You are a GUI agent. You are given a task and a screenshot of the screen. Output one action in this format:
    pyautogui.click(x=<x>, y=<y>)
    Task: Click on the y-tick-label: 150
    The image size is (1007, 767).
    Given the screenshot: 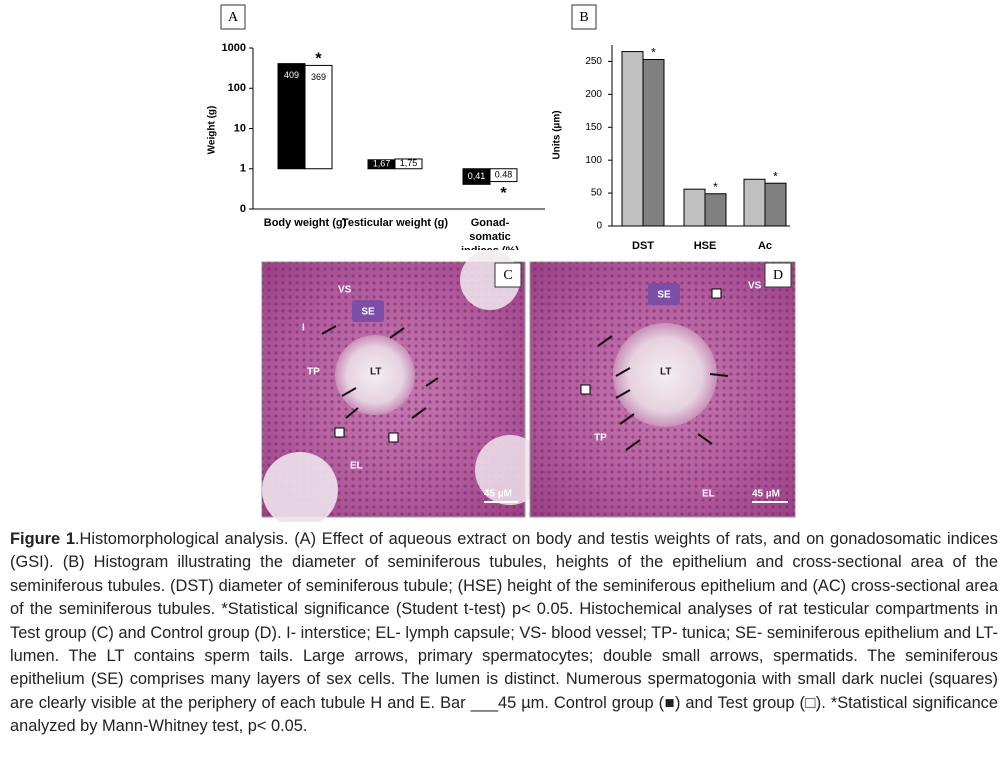 What is the action you would take?
    pyautogui.click(x=593, y=127)
    